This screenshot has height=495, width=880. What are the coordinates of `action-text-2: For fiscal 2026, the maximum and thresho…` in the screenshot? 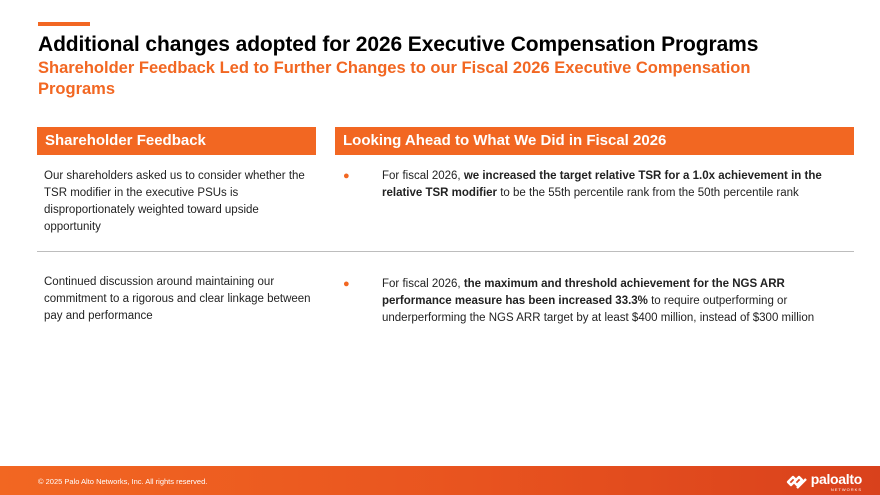 It's located at (598, 301).